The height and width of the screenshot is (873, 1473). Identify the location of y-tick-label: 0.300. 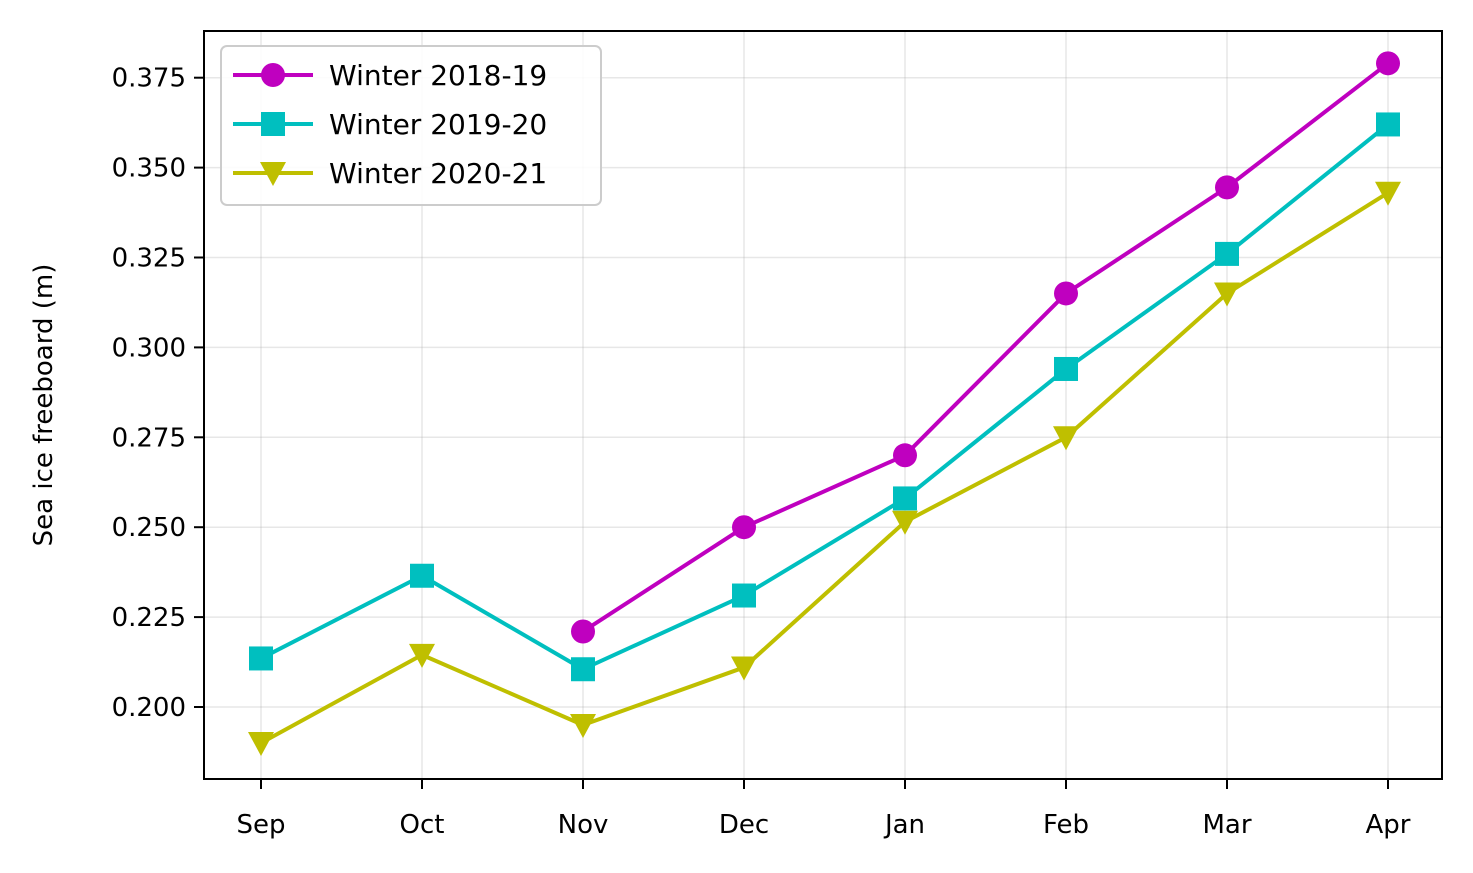
(149, 348).